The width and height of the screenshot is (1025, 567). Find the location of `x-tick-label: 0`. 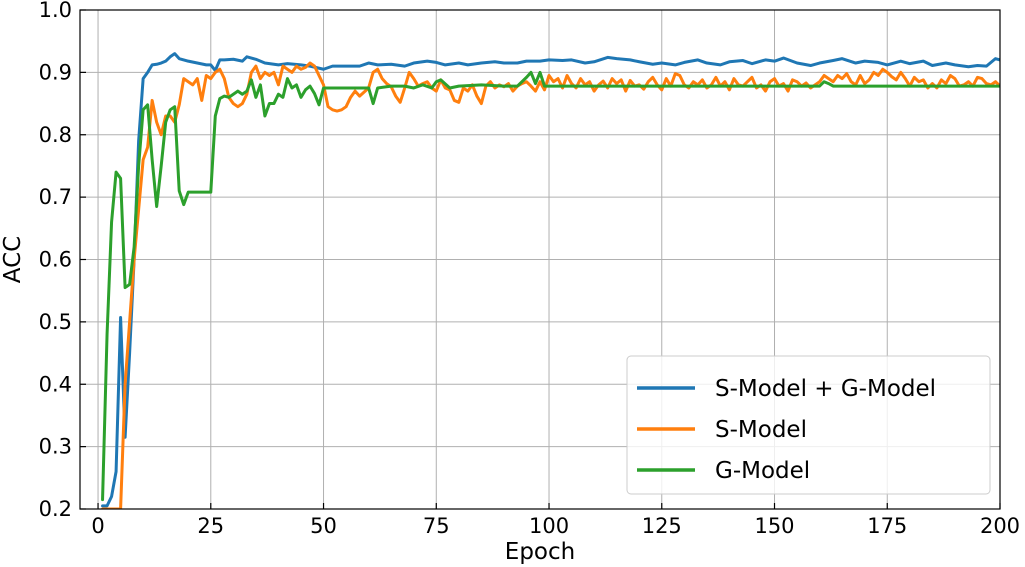

x-tick-label: 0 is located at coordinates (97, 526).